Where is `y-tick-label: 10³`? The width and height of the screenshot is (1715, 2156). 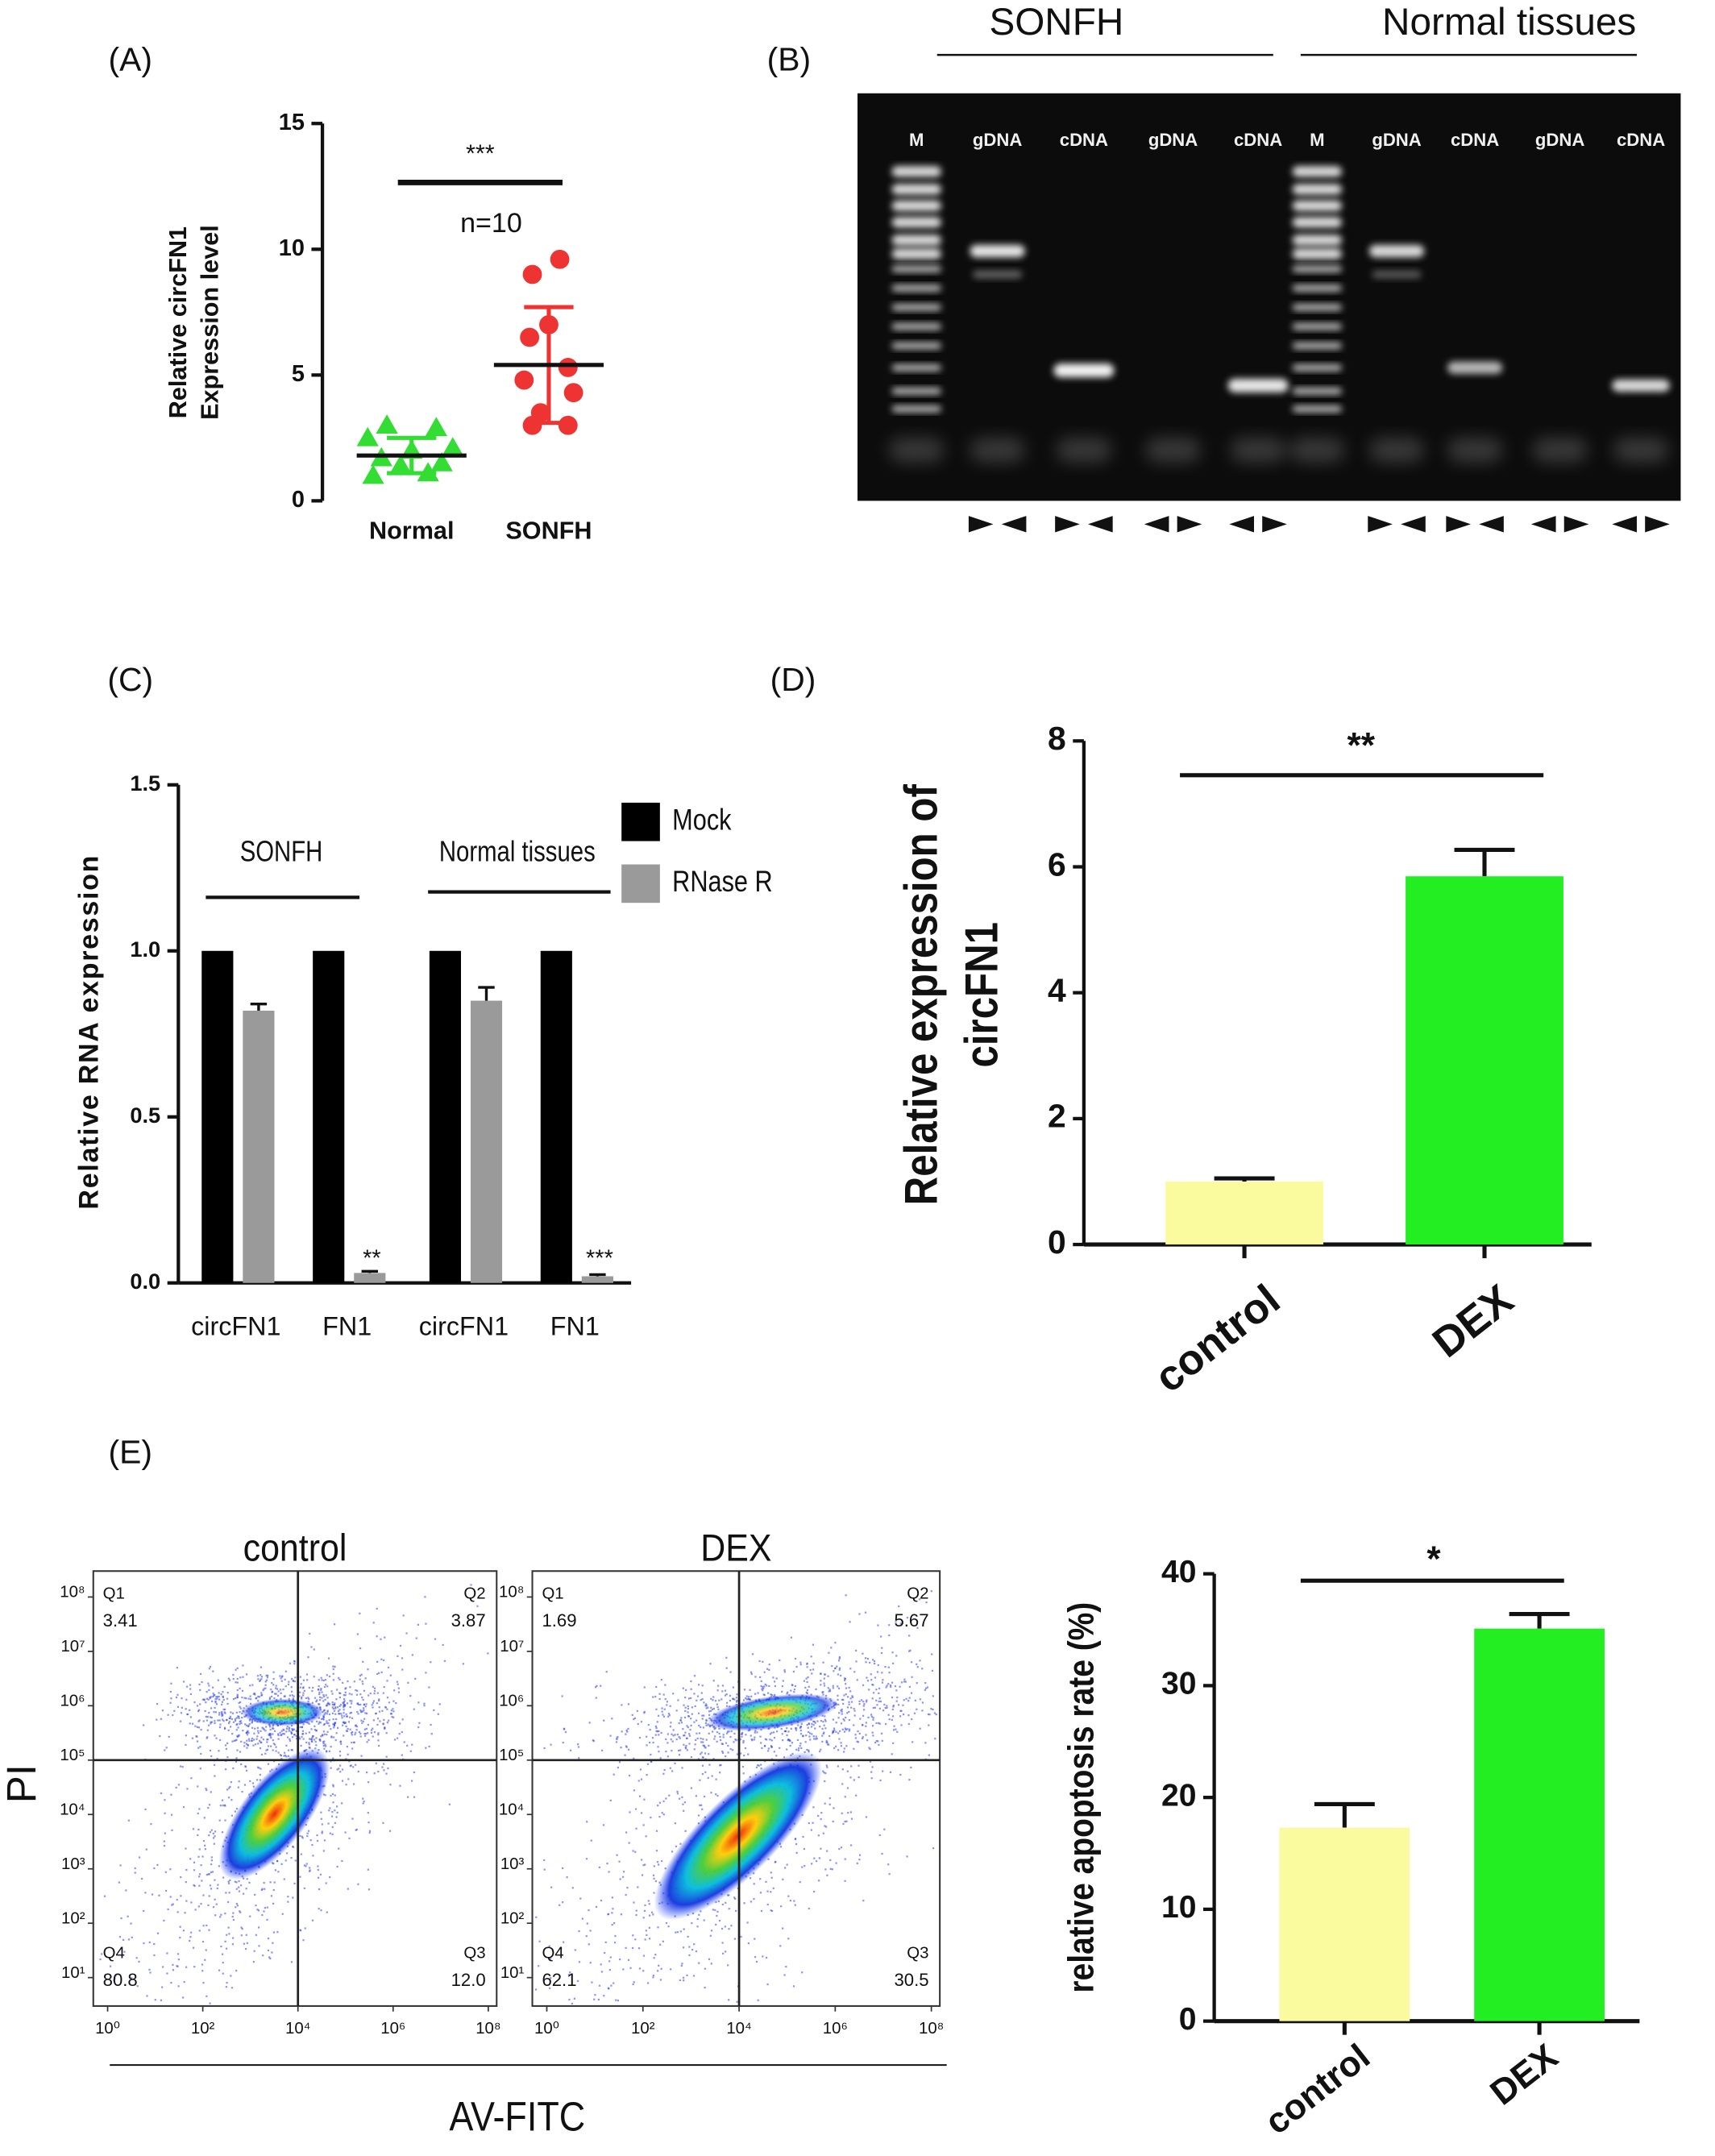 y-tick-label: 10³ is located at coordinates (73, 1864).